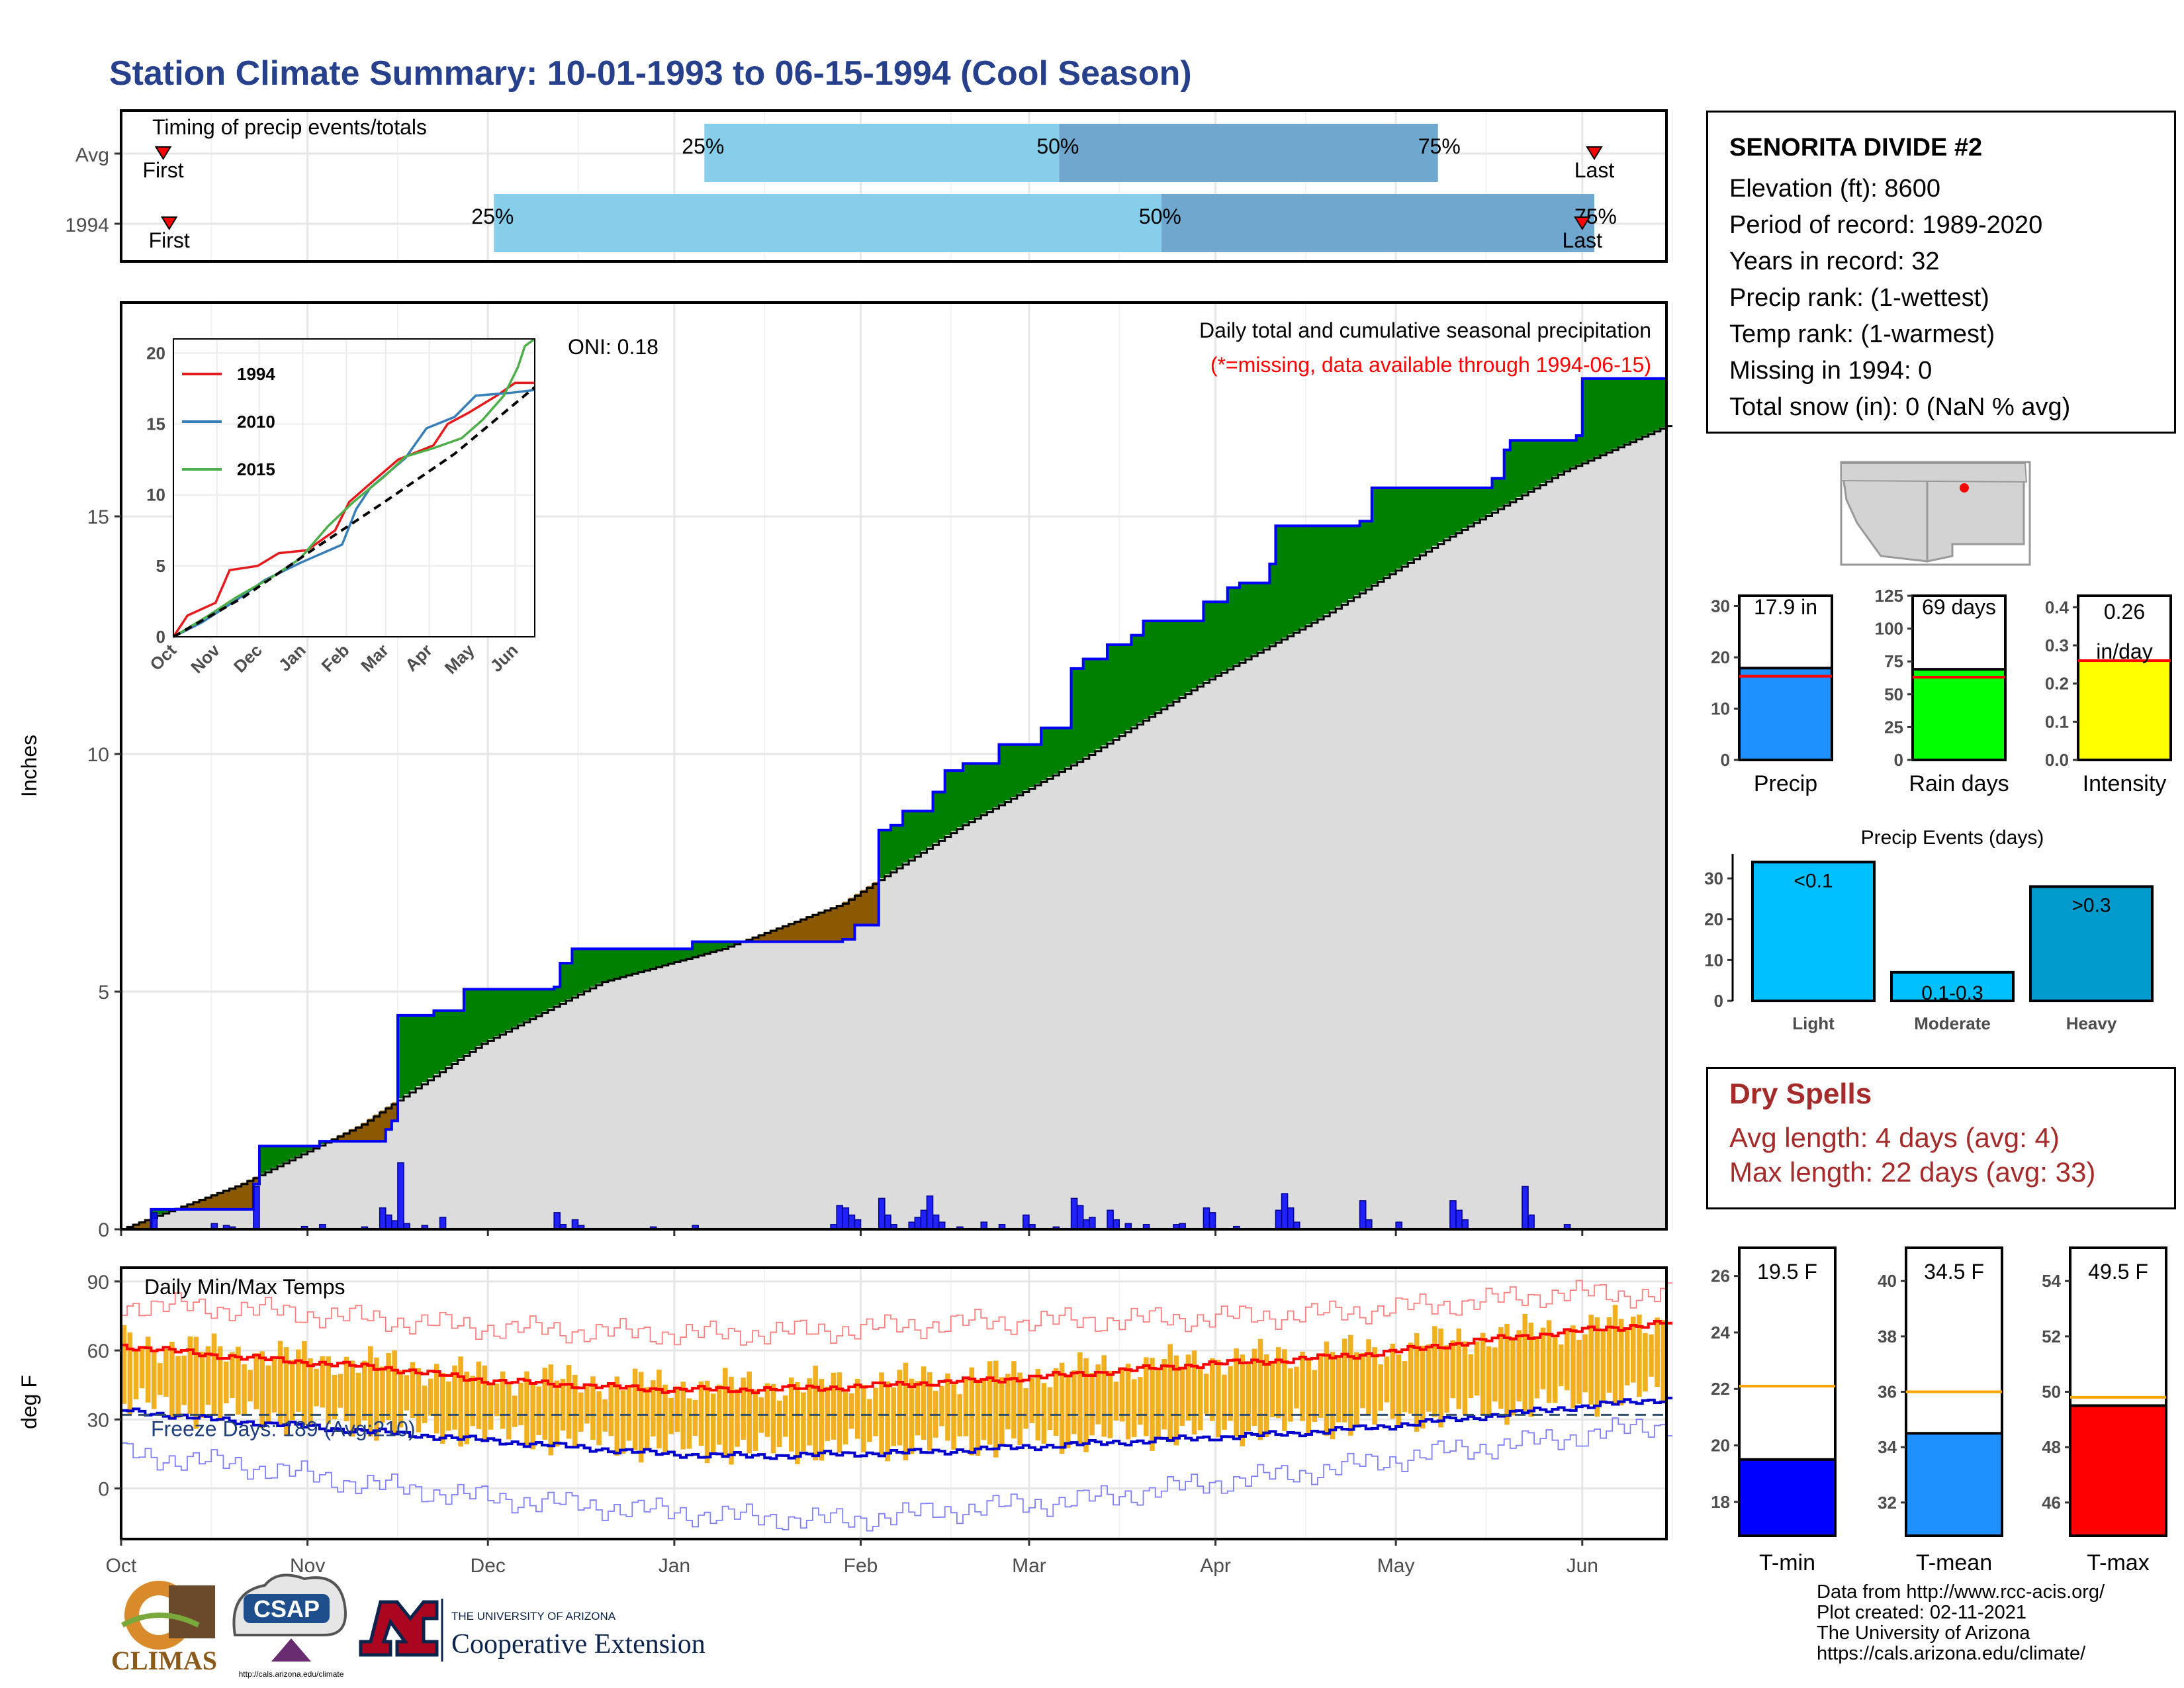 This screenshot has width=2184, height=1688. I want to click on inset-frame, so click(354, 487).